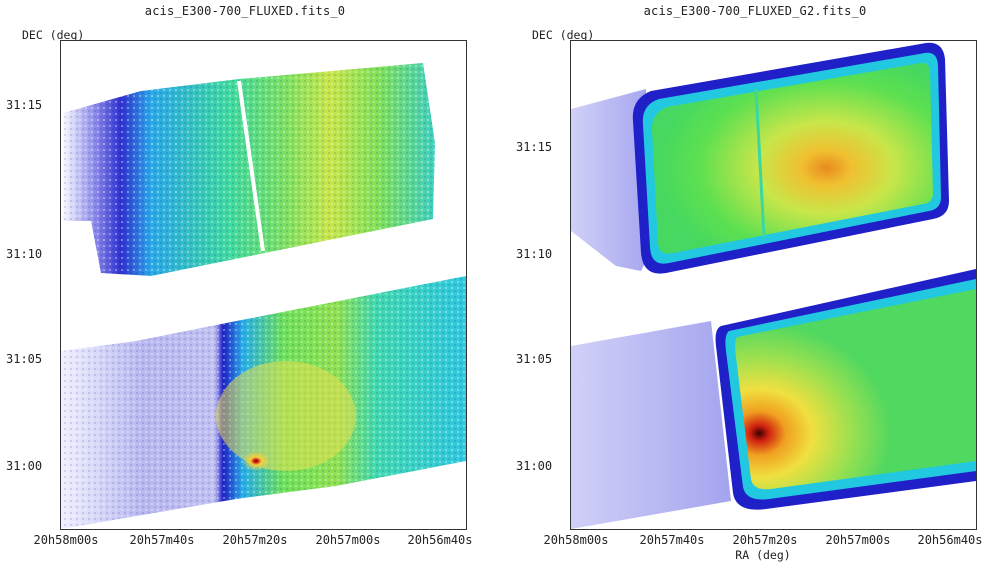  Describe the element at coordinates (256, 461) in the screenshot. I see `bright-source` at that location.